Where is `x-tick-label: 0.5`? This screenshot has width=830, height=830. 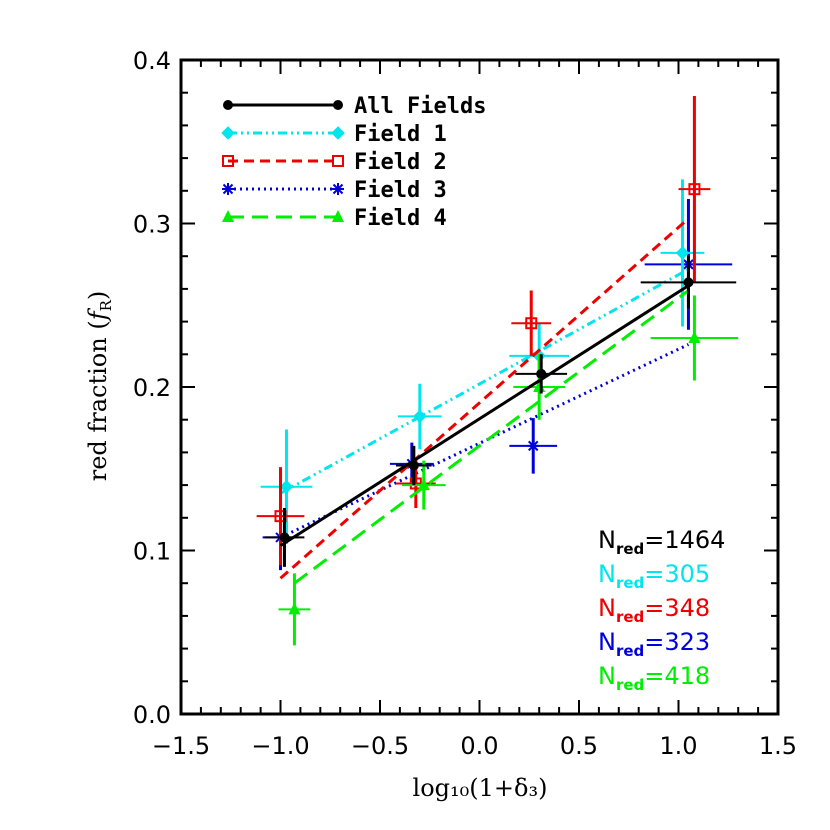
x-tick-label: 0.5 is located at coordinates (579, 746).